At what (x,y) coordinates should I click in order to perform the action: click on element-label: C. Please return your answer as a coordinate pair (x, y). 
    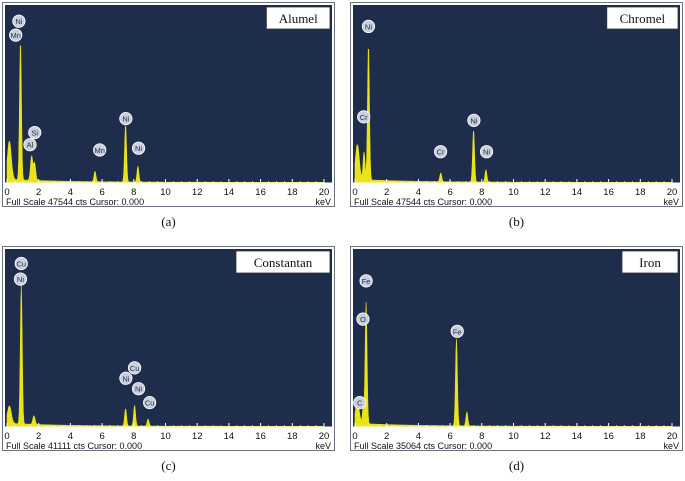
    Looking at the image, I should click on (360, 403).